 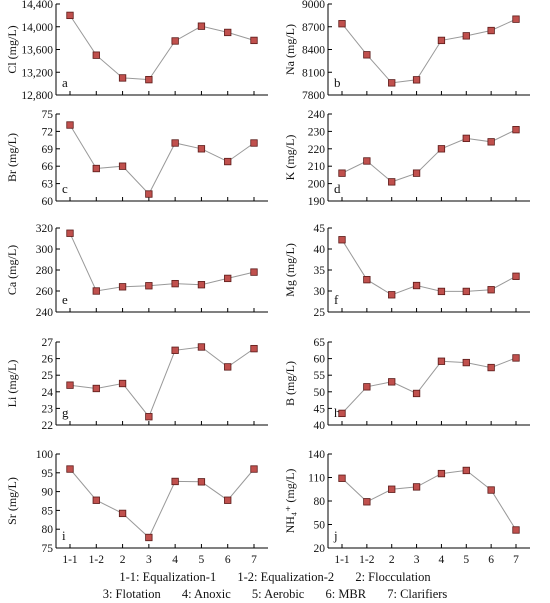 What do you see at coordinates (320, 271) in the screenshot?
I see `y-tick-label: 35` at bounding box center [320, 271].